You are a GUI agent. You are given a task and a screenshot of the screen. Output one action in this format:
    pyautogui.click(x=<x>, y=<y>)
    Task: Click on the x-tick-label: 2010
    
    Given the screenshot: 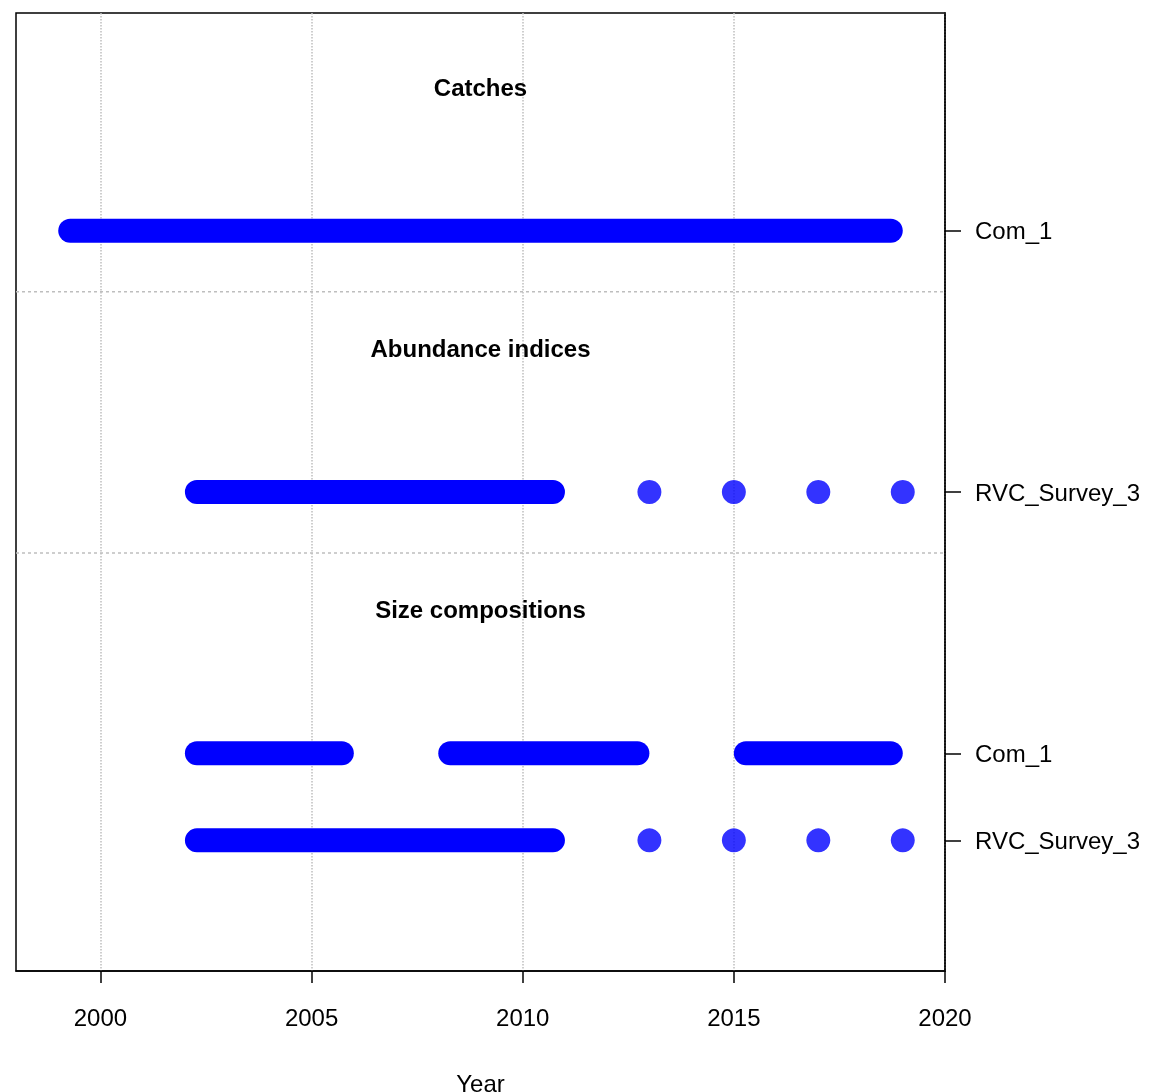 What is the action you would take?
    pyautogui.click(x=523, y=1017)
    